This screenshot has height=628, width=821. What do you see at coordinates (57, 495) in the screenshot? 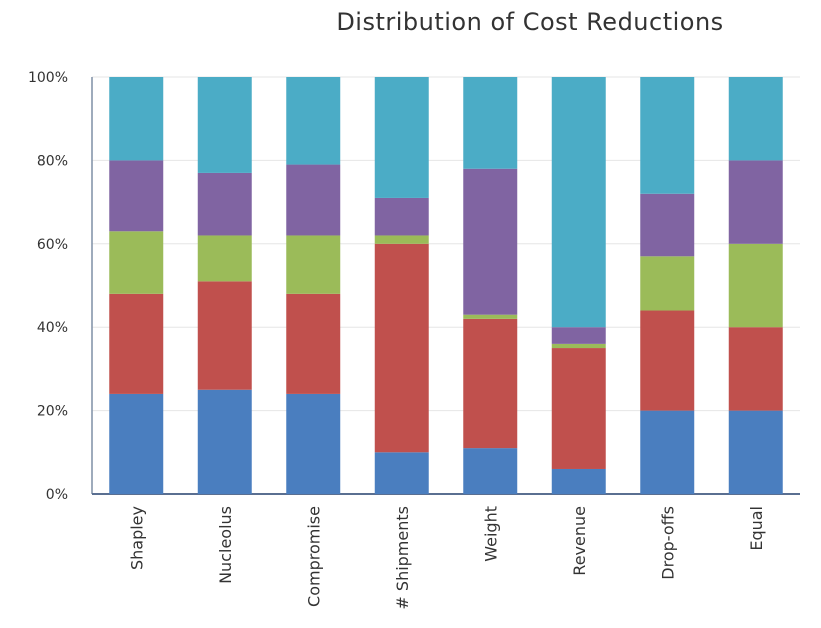
I see `y-tick-label: 0%` at bounding box center [57, 495].